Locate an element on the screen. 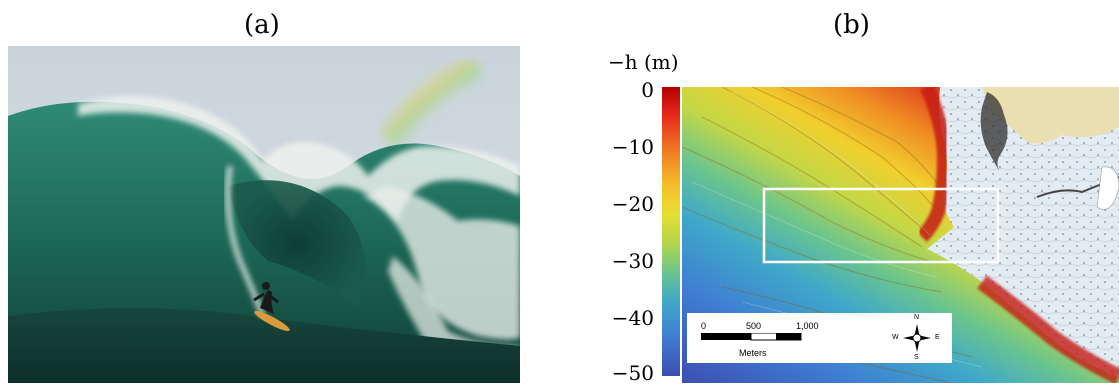 This screenshot has height=385, width=1119. scale-units: Meters is located at coordinates (753, 353).